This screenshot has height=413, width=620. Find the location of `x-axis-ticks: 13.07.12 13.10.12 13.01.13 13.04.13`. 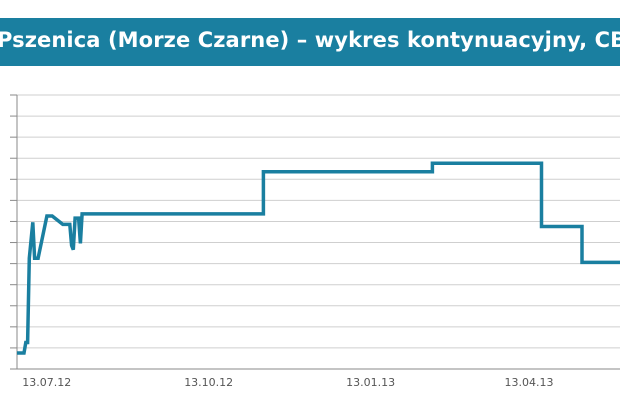

x-axis-ticks: 13.07.12 13.10.12 13.01.13 13.04.13 is located at coordinates (287, 382).